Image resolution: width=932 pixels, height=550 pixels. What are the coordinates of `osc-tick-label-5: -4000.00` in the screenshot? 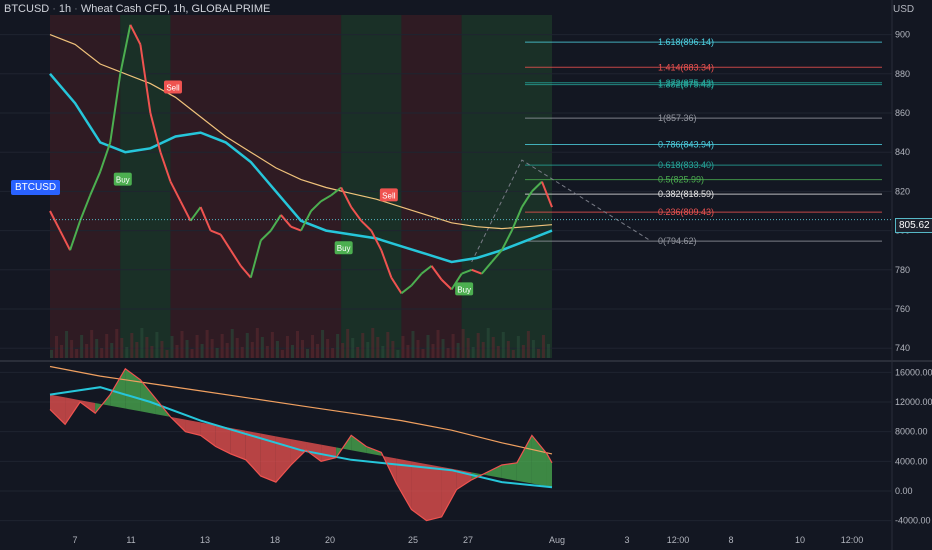 It's located at (913, 521).